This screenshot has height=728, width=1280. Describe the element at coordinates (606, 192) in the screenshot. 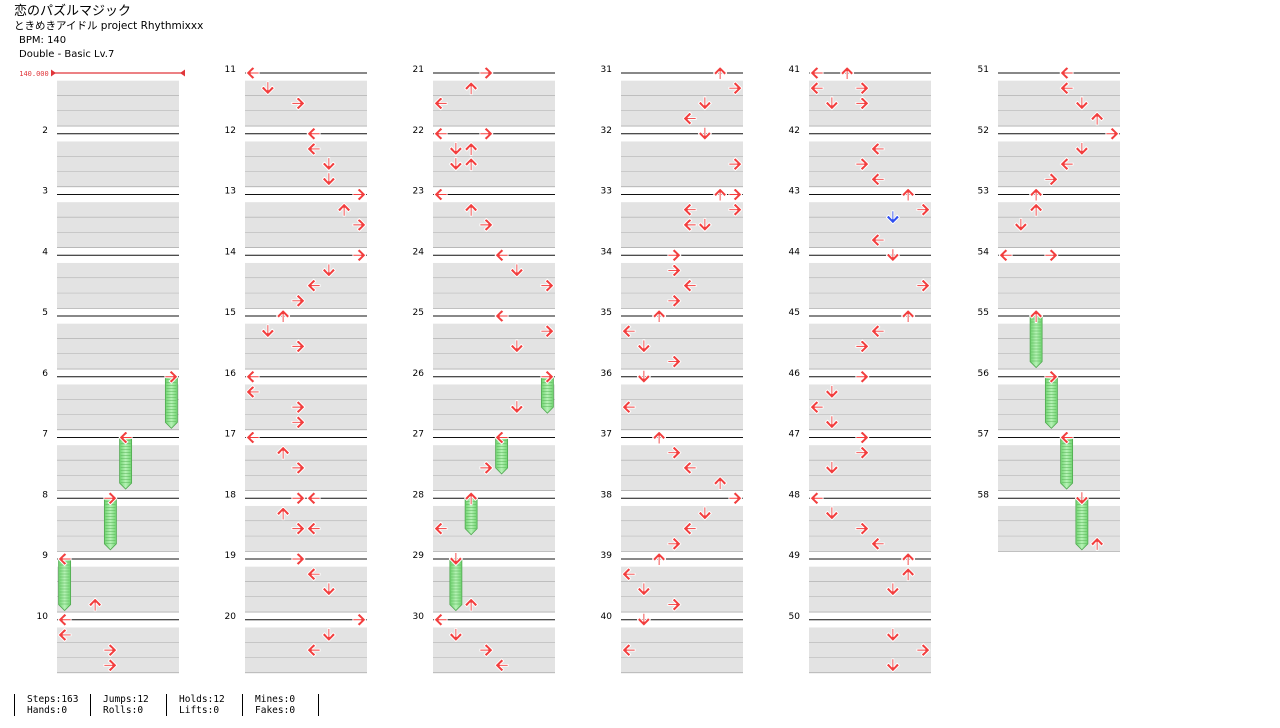

I see `measure-number: 33` at that location.